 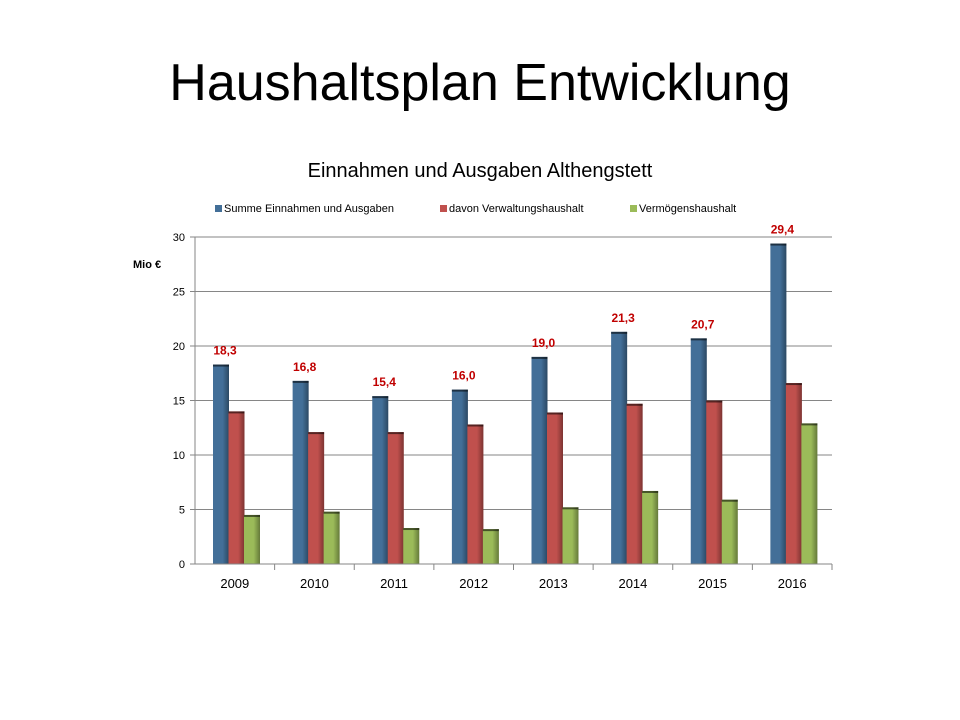 What do you see at coordinates (503, 306) in the screenshot?
I see `data-labels: 18,3 16,8 15,4 16,0 19,0 21,3 20,7 29,4` at bounding box center [503, 306].